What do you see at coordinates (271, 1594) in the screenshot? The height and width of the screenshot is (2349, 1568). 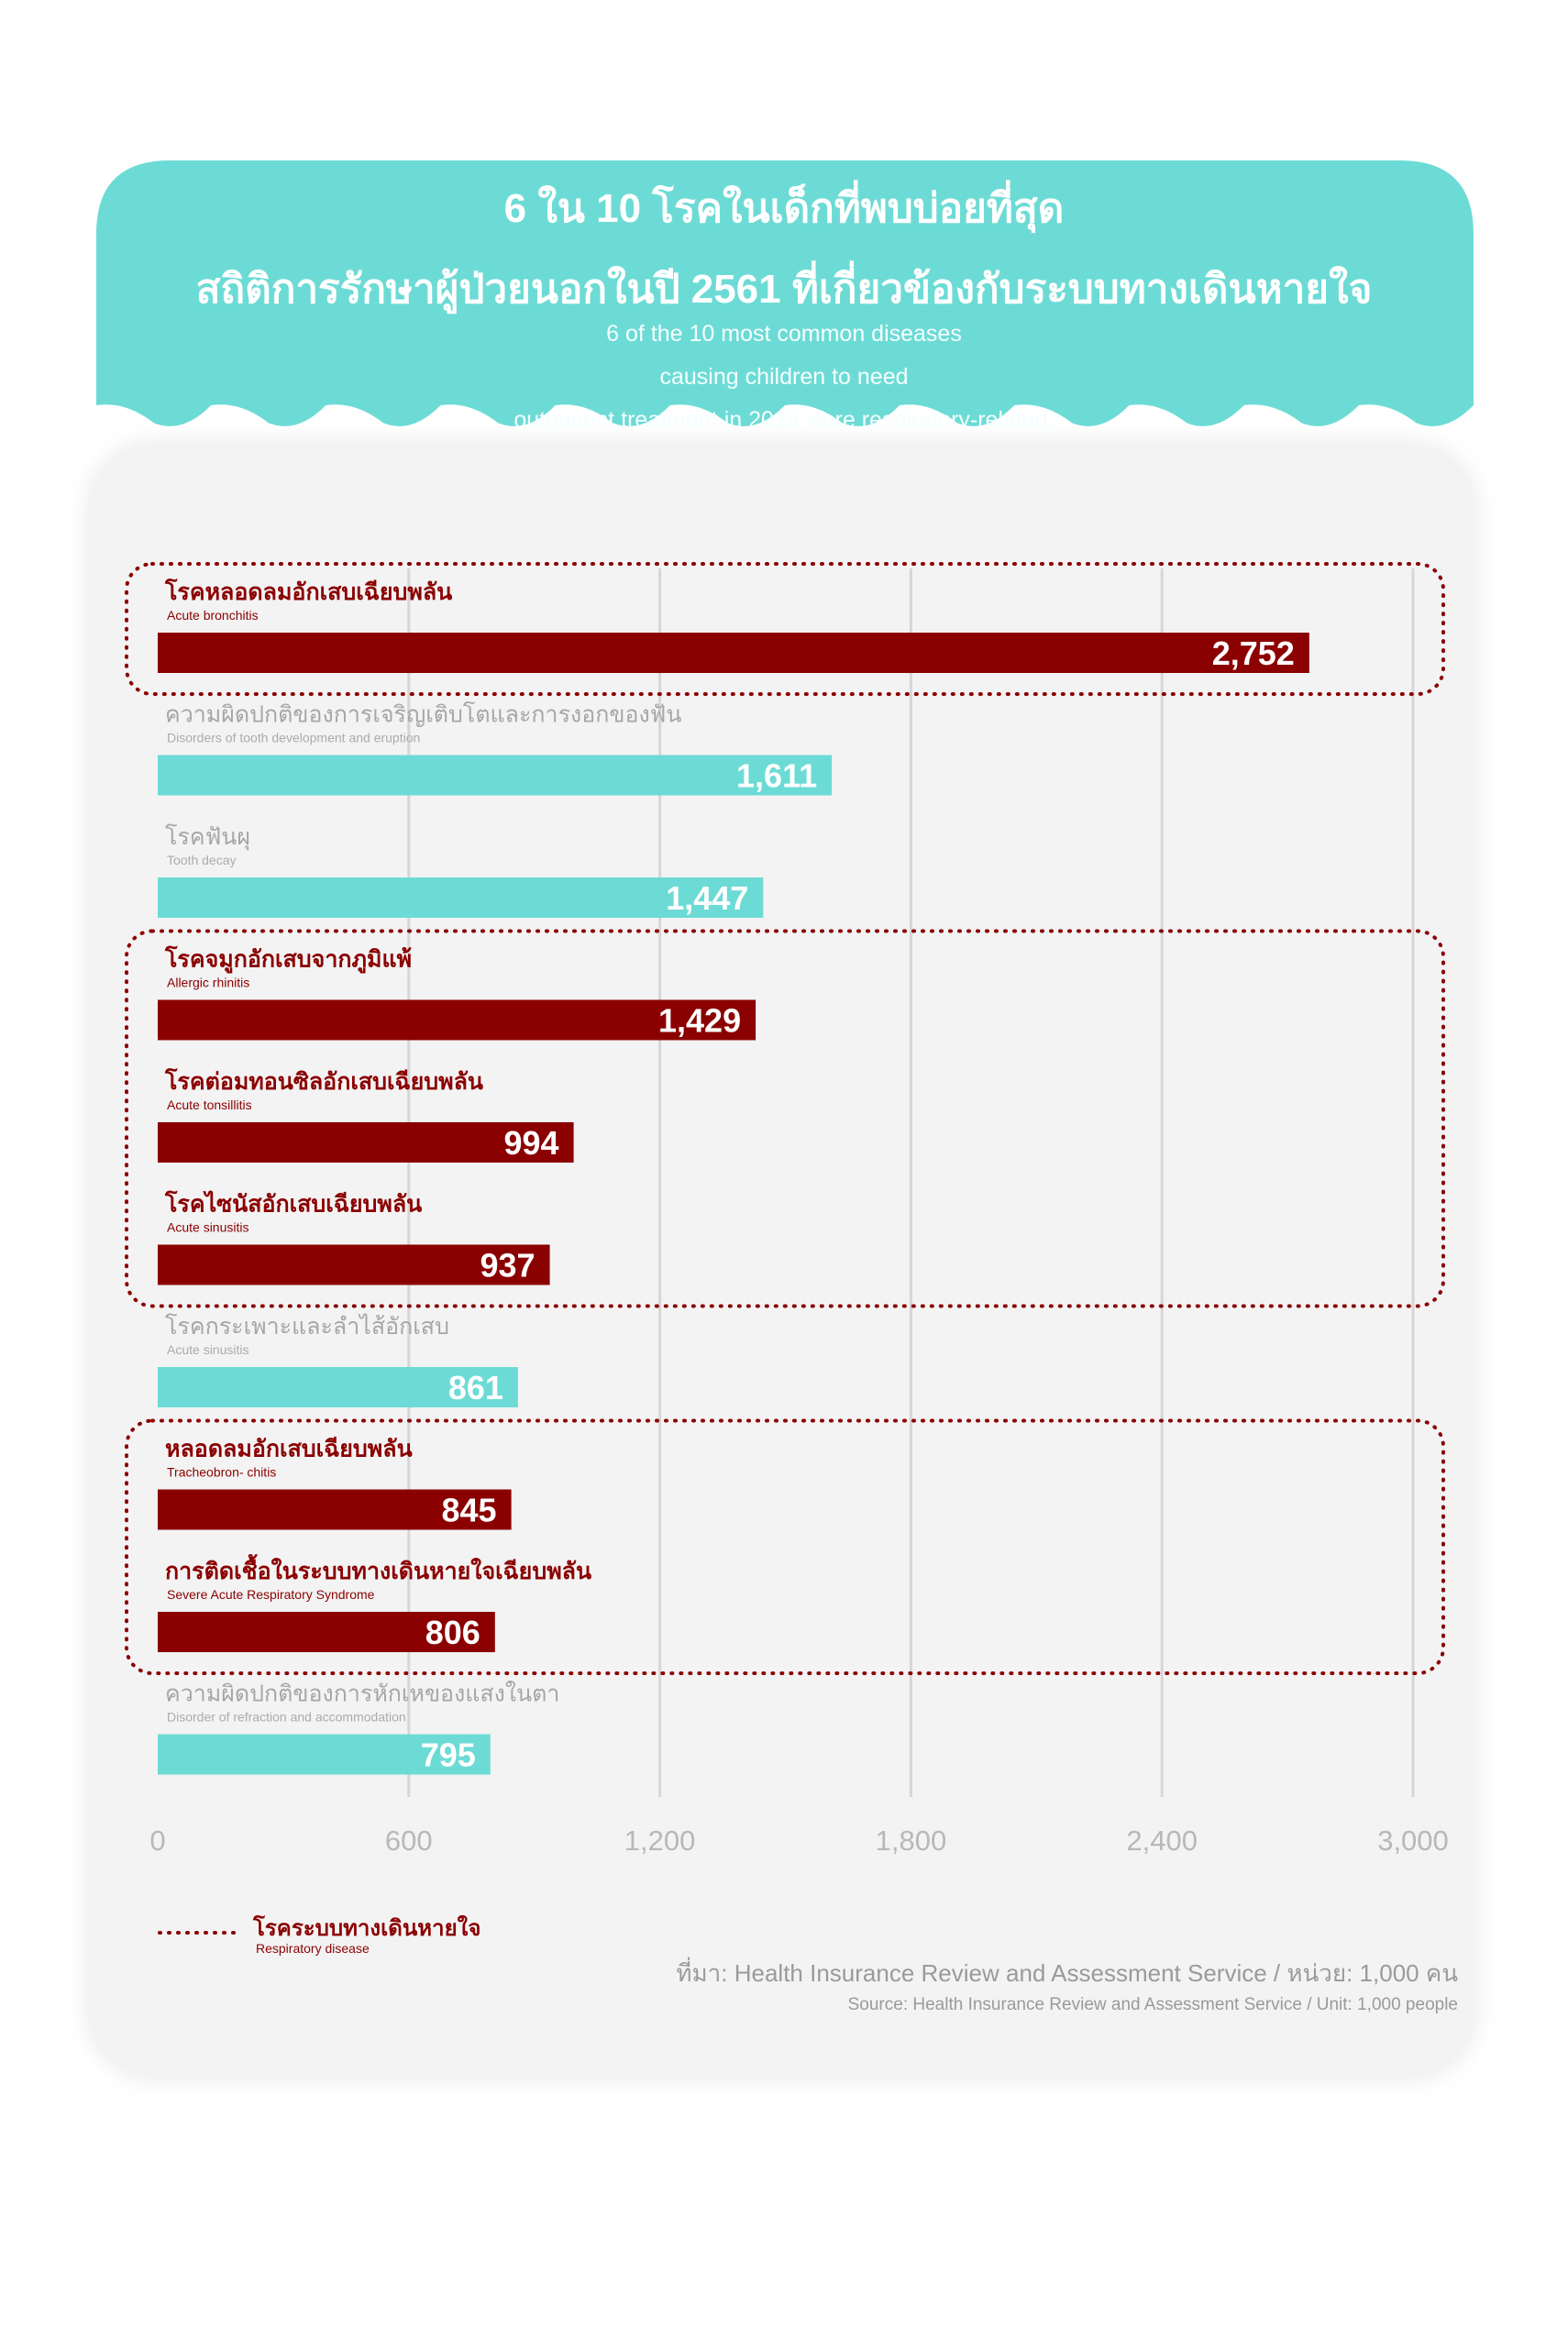 I see `category-label-english: Severe Acute Respiratory Syndrome` at bounding box center [271, 1594].